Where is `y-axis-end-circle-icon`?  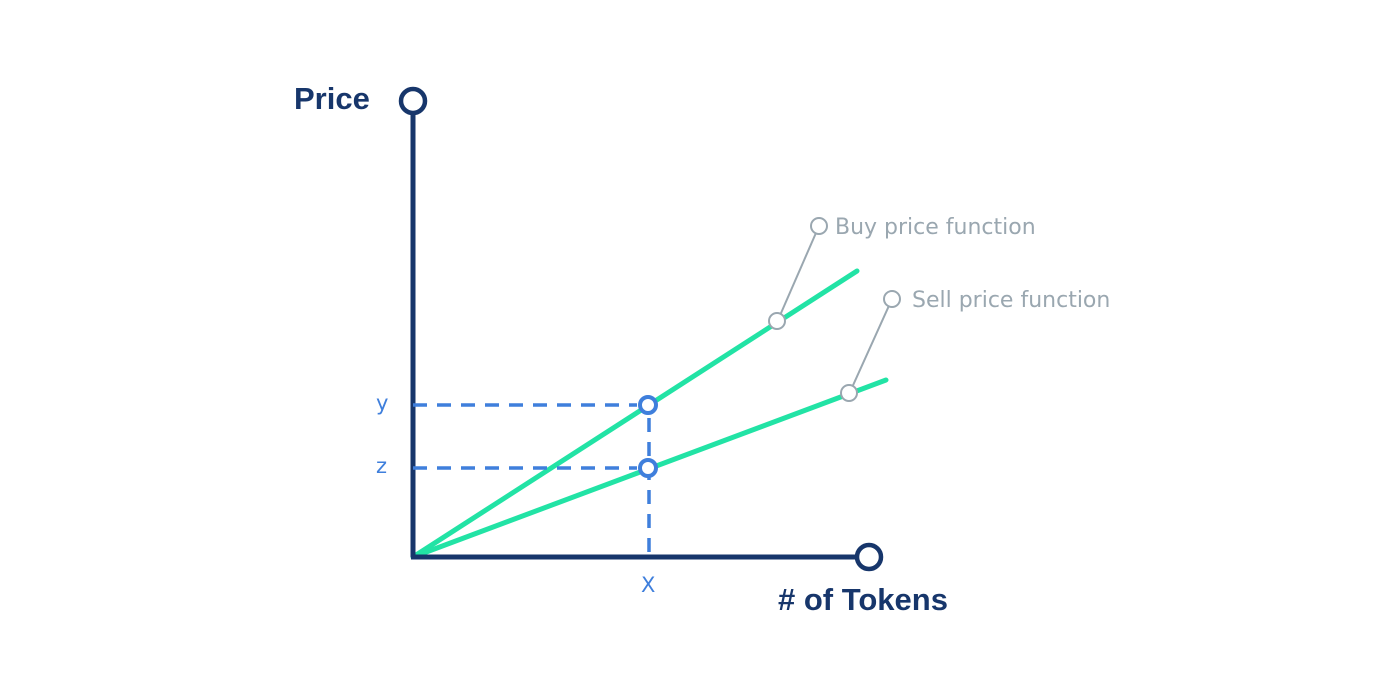 y-axis-end-circle-icon is located at coordinates (413, 101).